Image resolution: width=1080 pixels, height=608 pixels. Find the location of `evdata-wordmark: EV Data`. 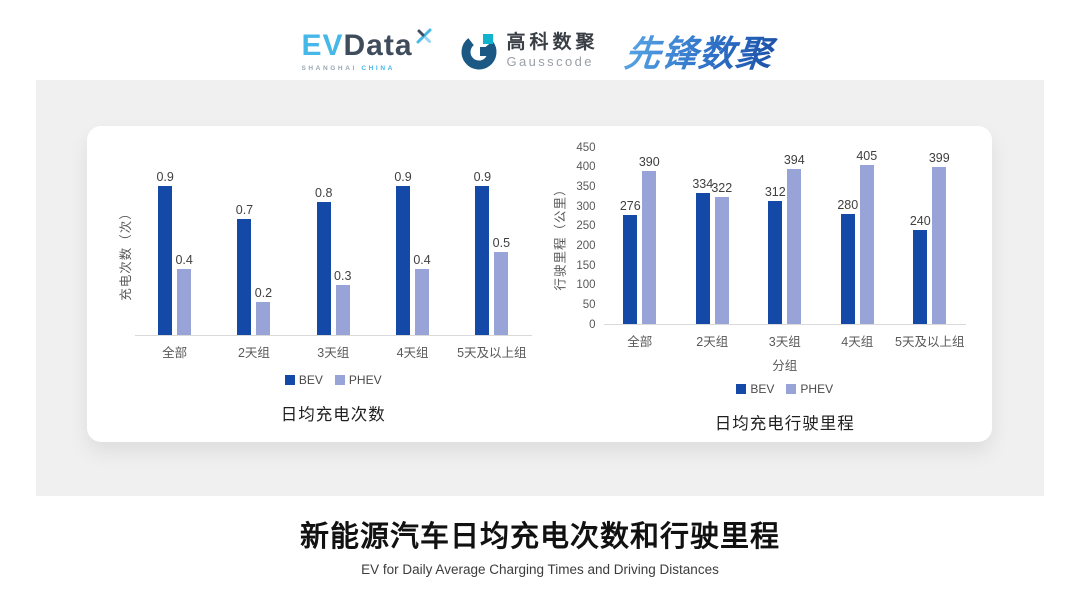

evdata-wordmark: EV Data is located at coordinates (366, 45).